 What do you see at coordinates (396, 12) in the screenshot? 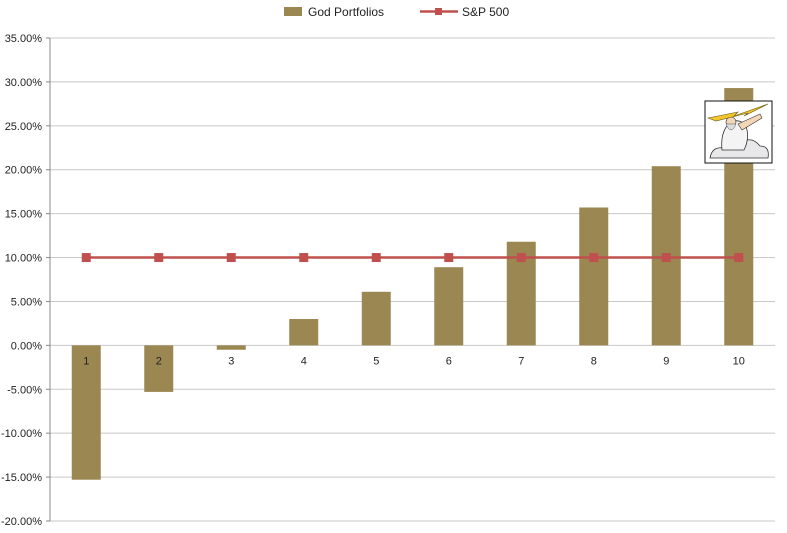
I see `legend: God Portfolios S&P 500` at bounding box center [396, 12].